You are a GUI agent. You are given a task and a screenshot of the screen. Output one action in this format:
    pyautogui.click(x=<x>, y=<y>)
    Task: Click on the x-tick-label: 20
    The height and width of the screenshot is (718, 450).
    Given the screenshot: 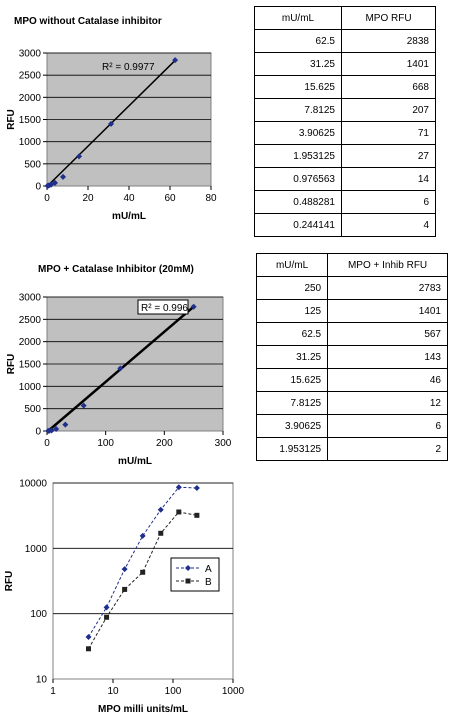 What is the action you would take?
    pyautogui.click(x=88, y=198)
    